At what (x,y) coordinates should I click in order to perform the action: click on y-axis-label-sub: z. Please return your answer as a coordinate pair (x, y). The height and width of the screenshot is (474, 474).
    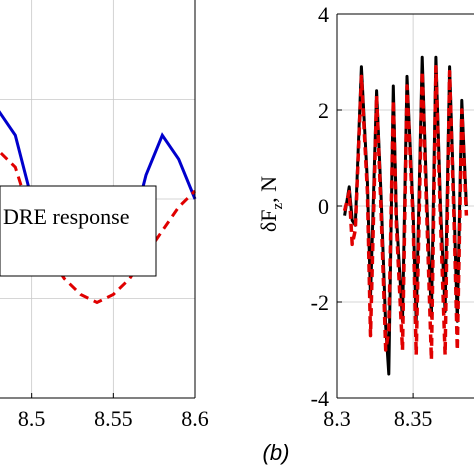
    Looking at the image, I should click on (278, 205).